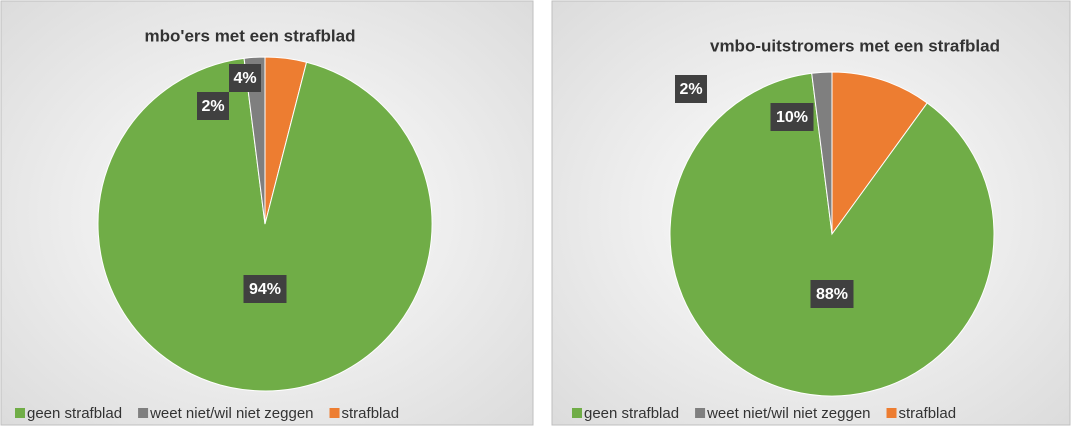  I want to click on data-label: 10%, so click(792, 117).